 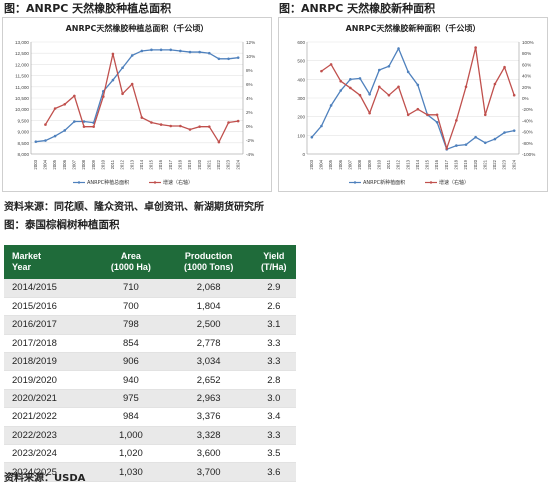 I want to click on table-cell: 940, so click(x=131, y=380).